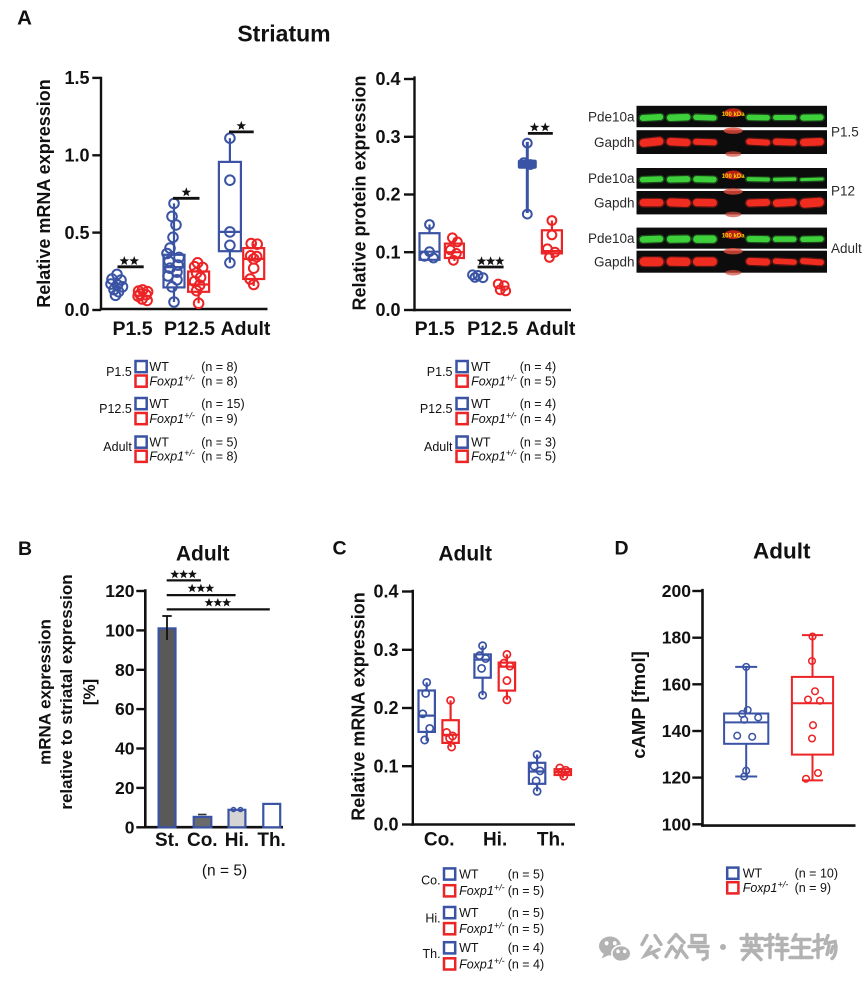 The height and width of the screenshot is (989, 865). What do you see at coordinates (283, 34) in the screenshot?
I see `svg-text: Striatum` at bounding box center [283, 34].